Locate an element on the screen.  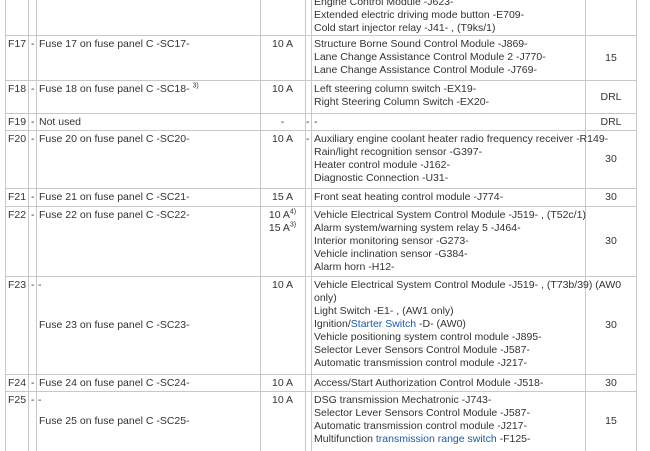
component: Engine Control Module -J623- is located at coordinates (384, 4).